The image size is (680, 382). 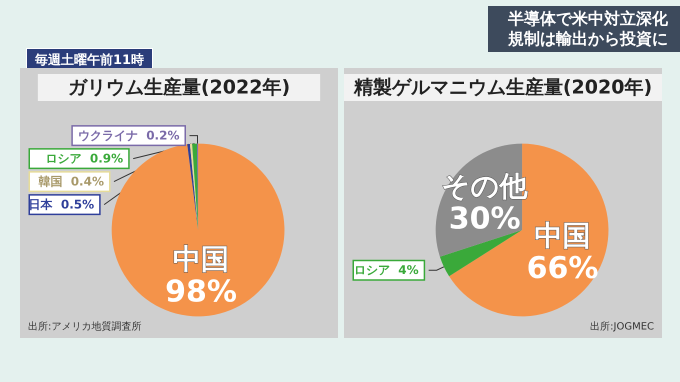 I want to click on slice-label: 日本 0.5%, so click(x=61, y=205).